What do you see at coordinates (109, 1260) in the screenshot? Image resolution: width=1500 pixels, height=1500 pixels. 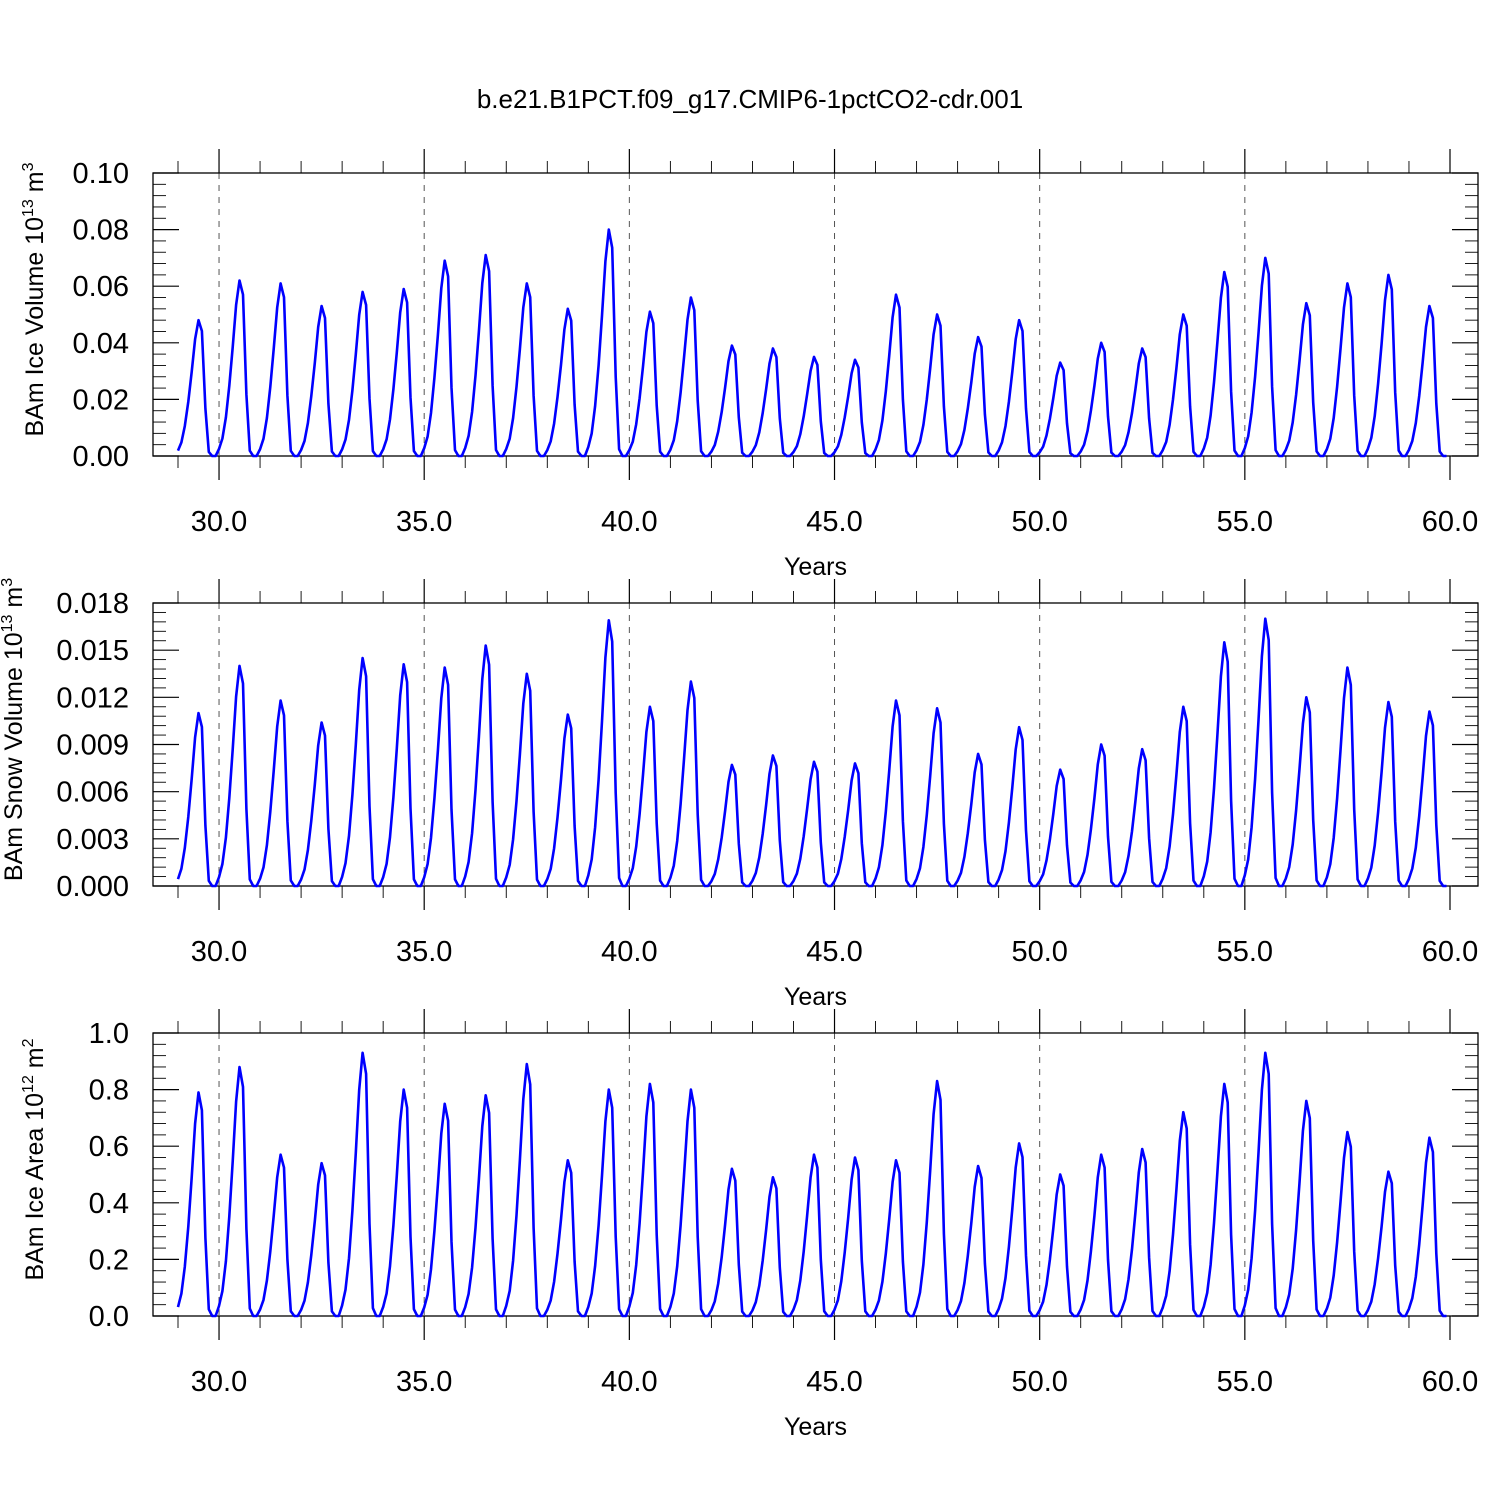 I see `y-tick-label: 0.2` at bounding box center [109, 1260].